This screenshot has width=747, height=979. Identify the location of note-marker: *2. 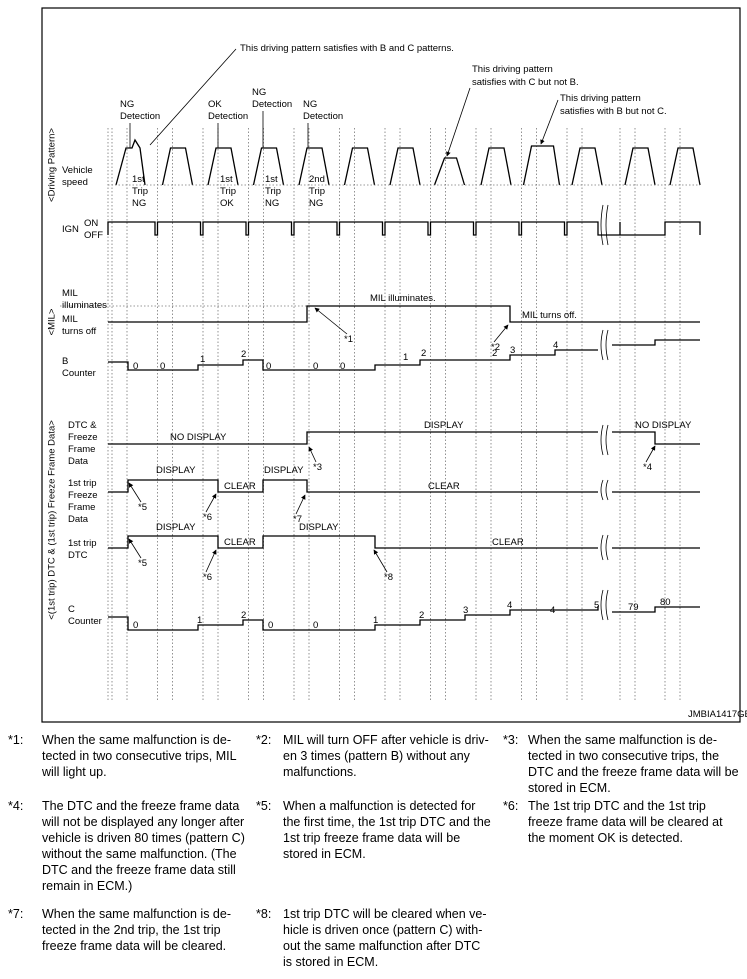
(495, 347).